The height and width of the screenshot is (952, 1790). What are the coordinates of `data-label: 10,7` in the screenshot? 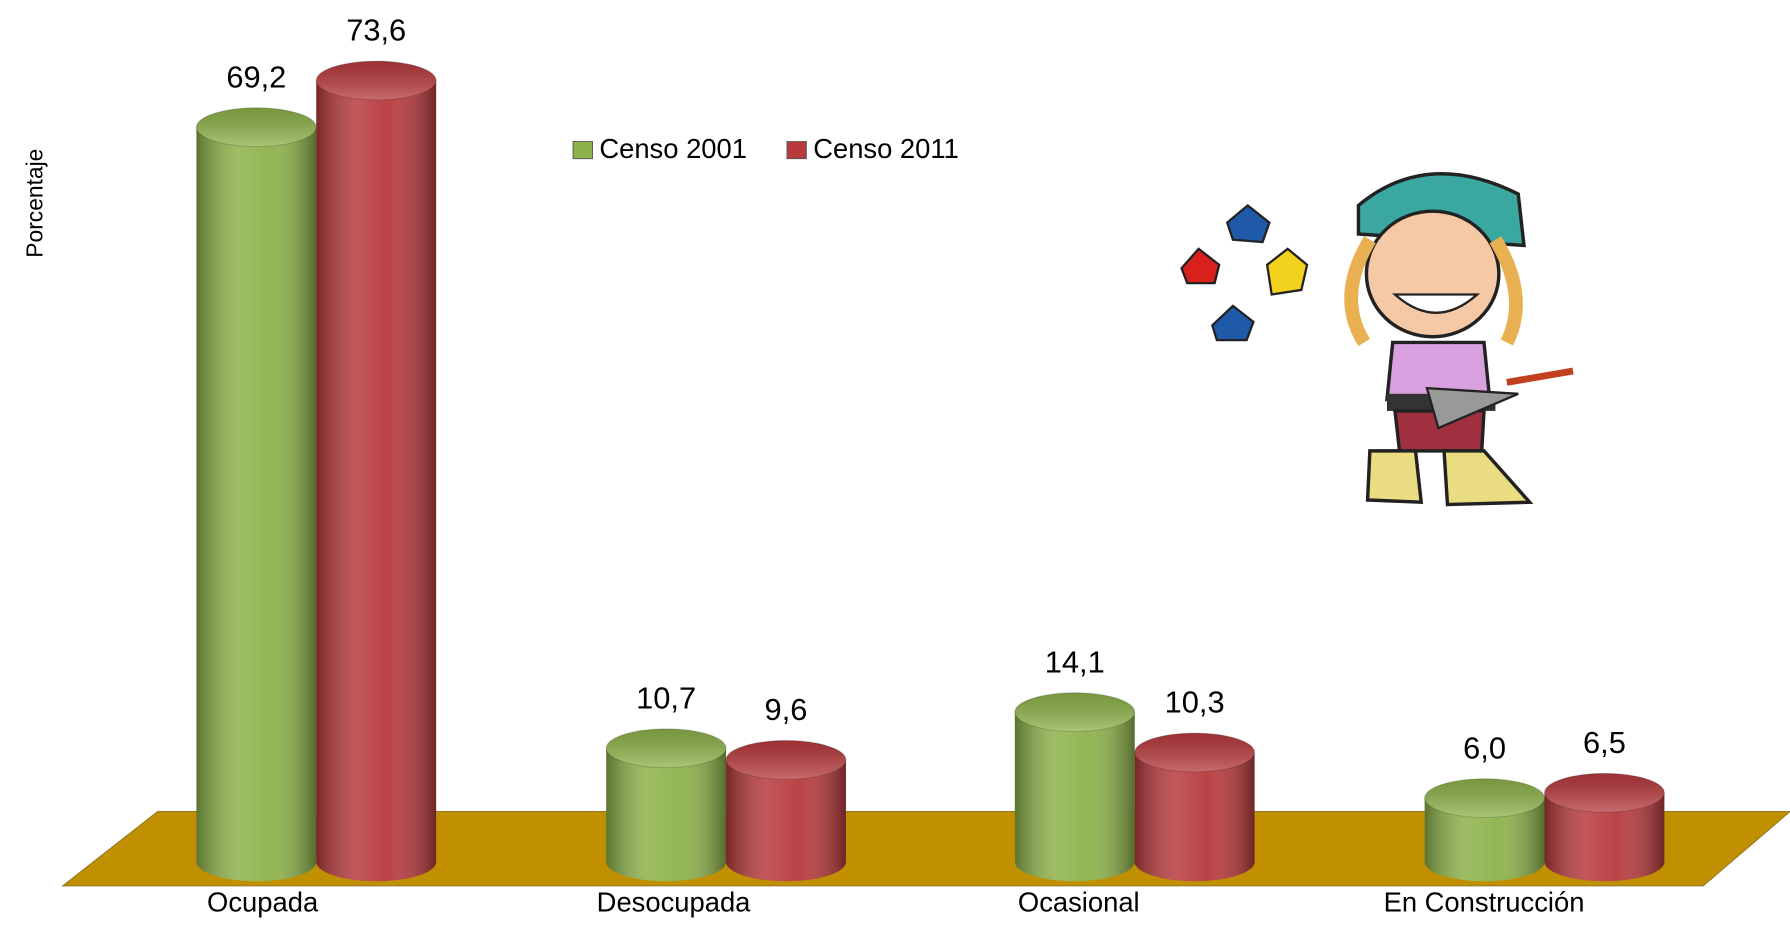 It's located at (666, 697).